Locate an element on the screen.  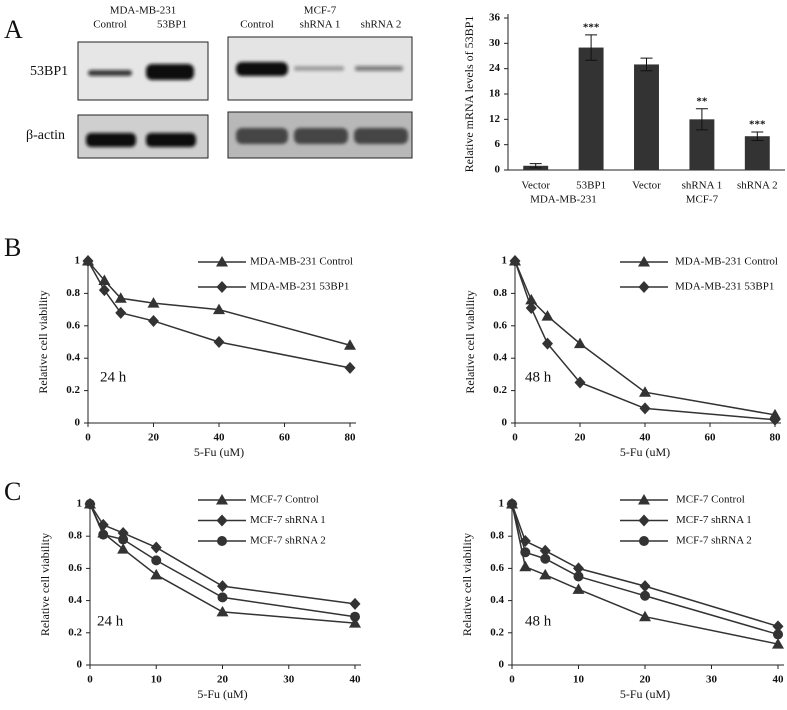
x-axis-label: 5-Fu (uM) is located at coordinates (222, 694).